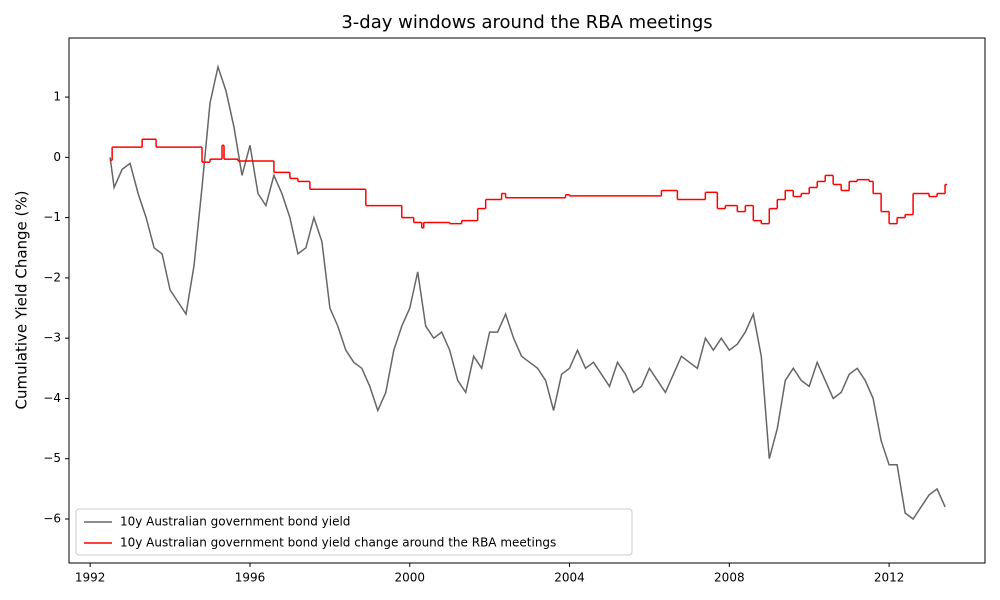  What do you see at coordinates (52, 277) in the screenshot?
I see `y-tick-label: −2` at bounding box center [52, 277].